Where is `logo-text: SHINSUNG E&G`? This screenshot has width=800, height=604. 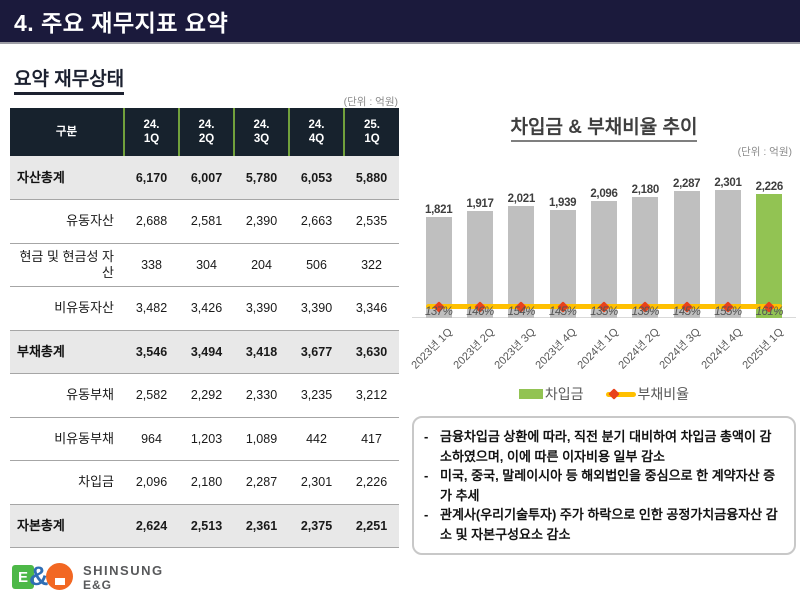 logo-text: SHINSUNG E&G is located at coordinates (123, 577).